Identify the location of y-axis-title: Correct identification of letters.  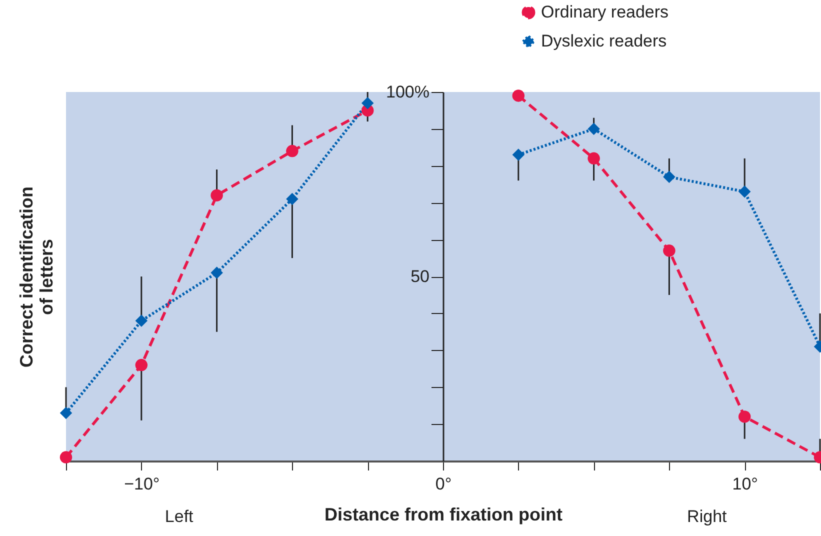
(36, 277).